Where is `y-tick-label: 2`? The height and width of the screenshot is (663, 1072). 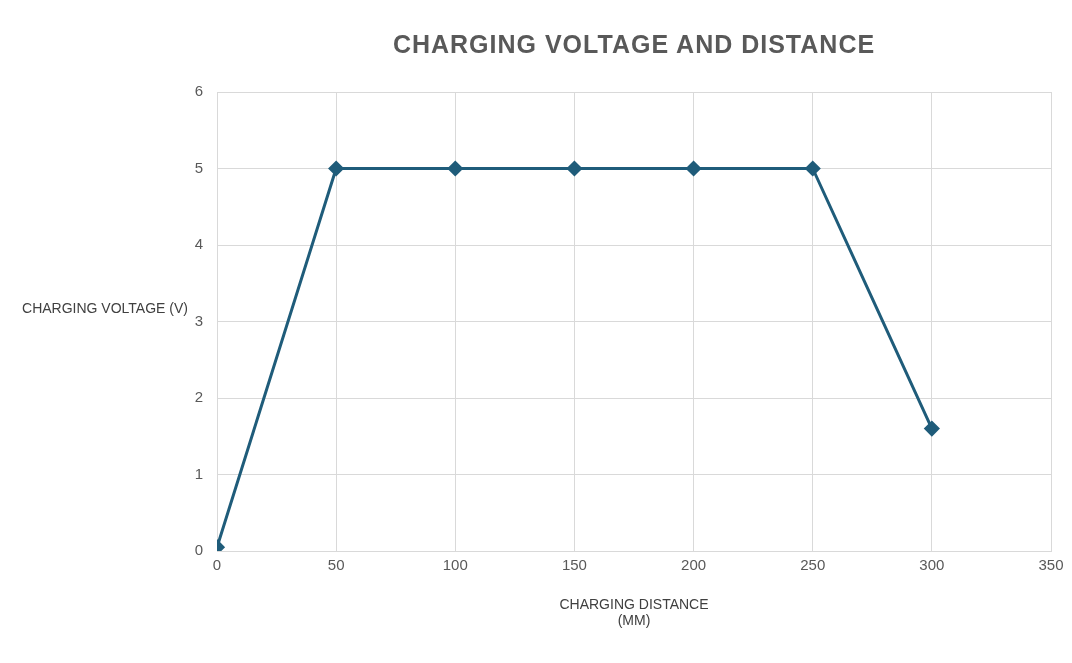
y-tick-label: 2 is located at coordinates (198, 397).